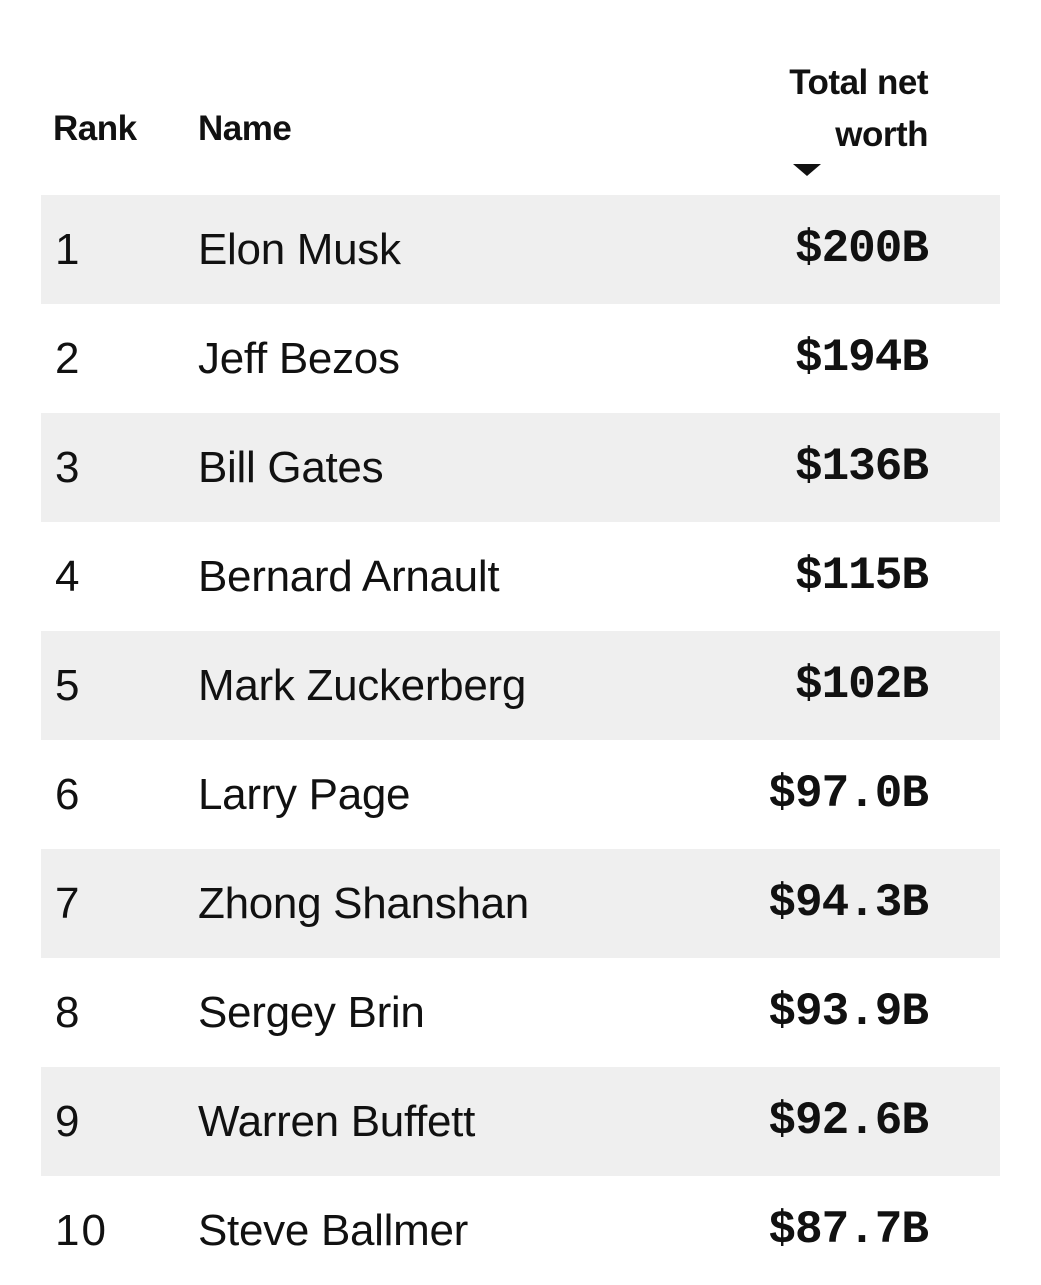 The image size is (1041, 1285). I want to click on table-row: 2 Jeff Bezos $194B, so click(520, 358).